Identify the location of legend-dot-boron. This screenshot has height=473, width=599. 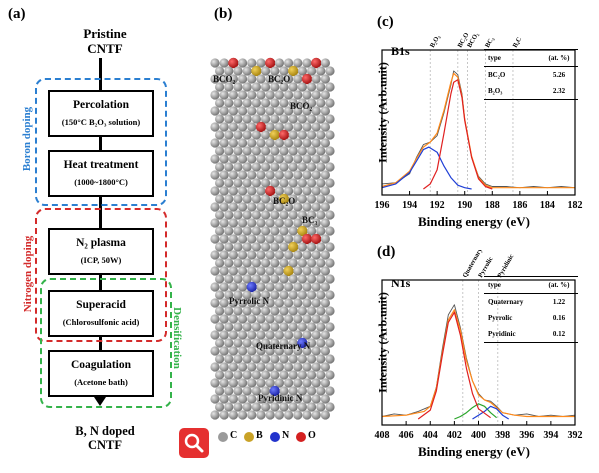
(249, 437).